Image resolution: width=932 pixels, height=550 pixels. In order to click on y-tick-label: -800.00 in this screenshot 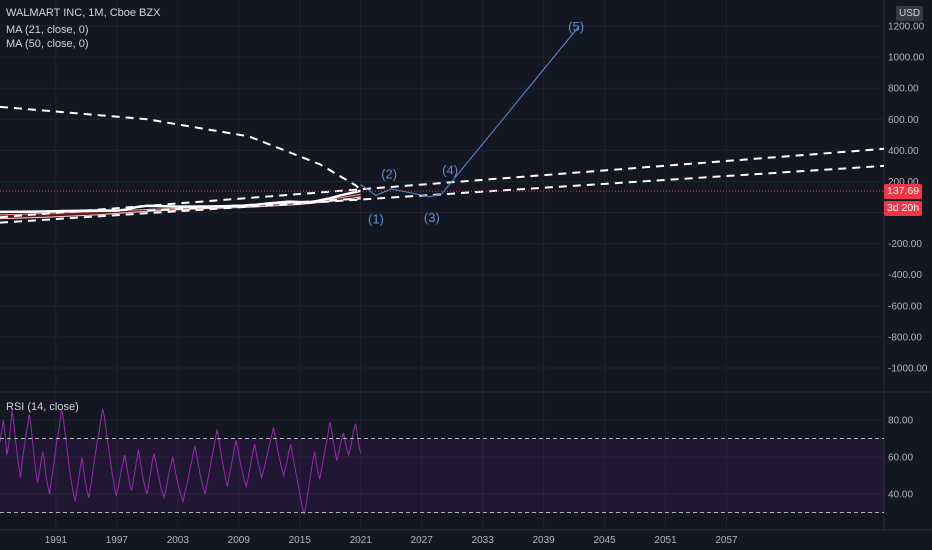, I will do `click(905, 337)`.